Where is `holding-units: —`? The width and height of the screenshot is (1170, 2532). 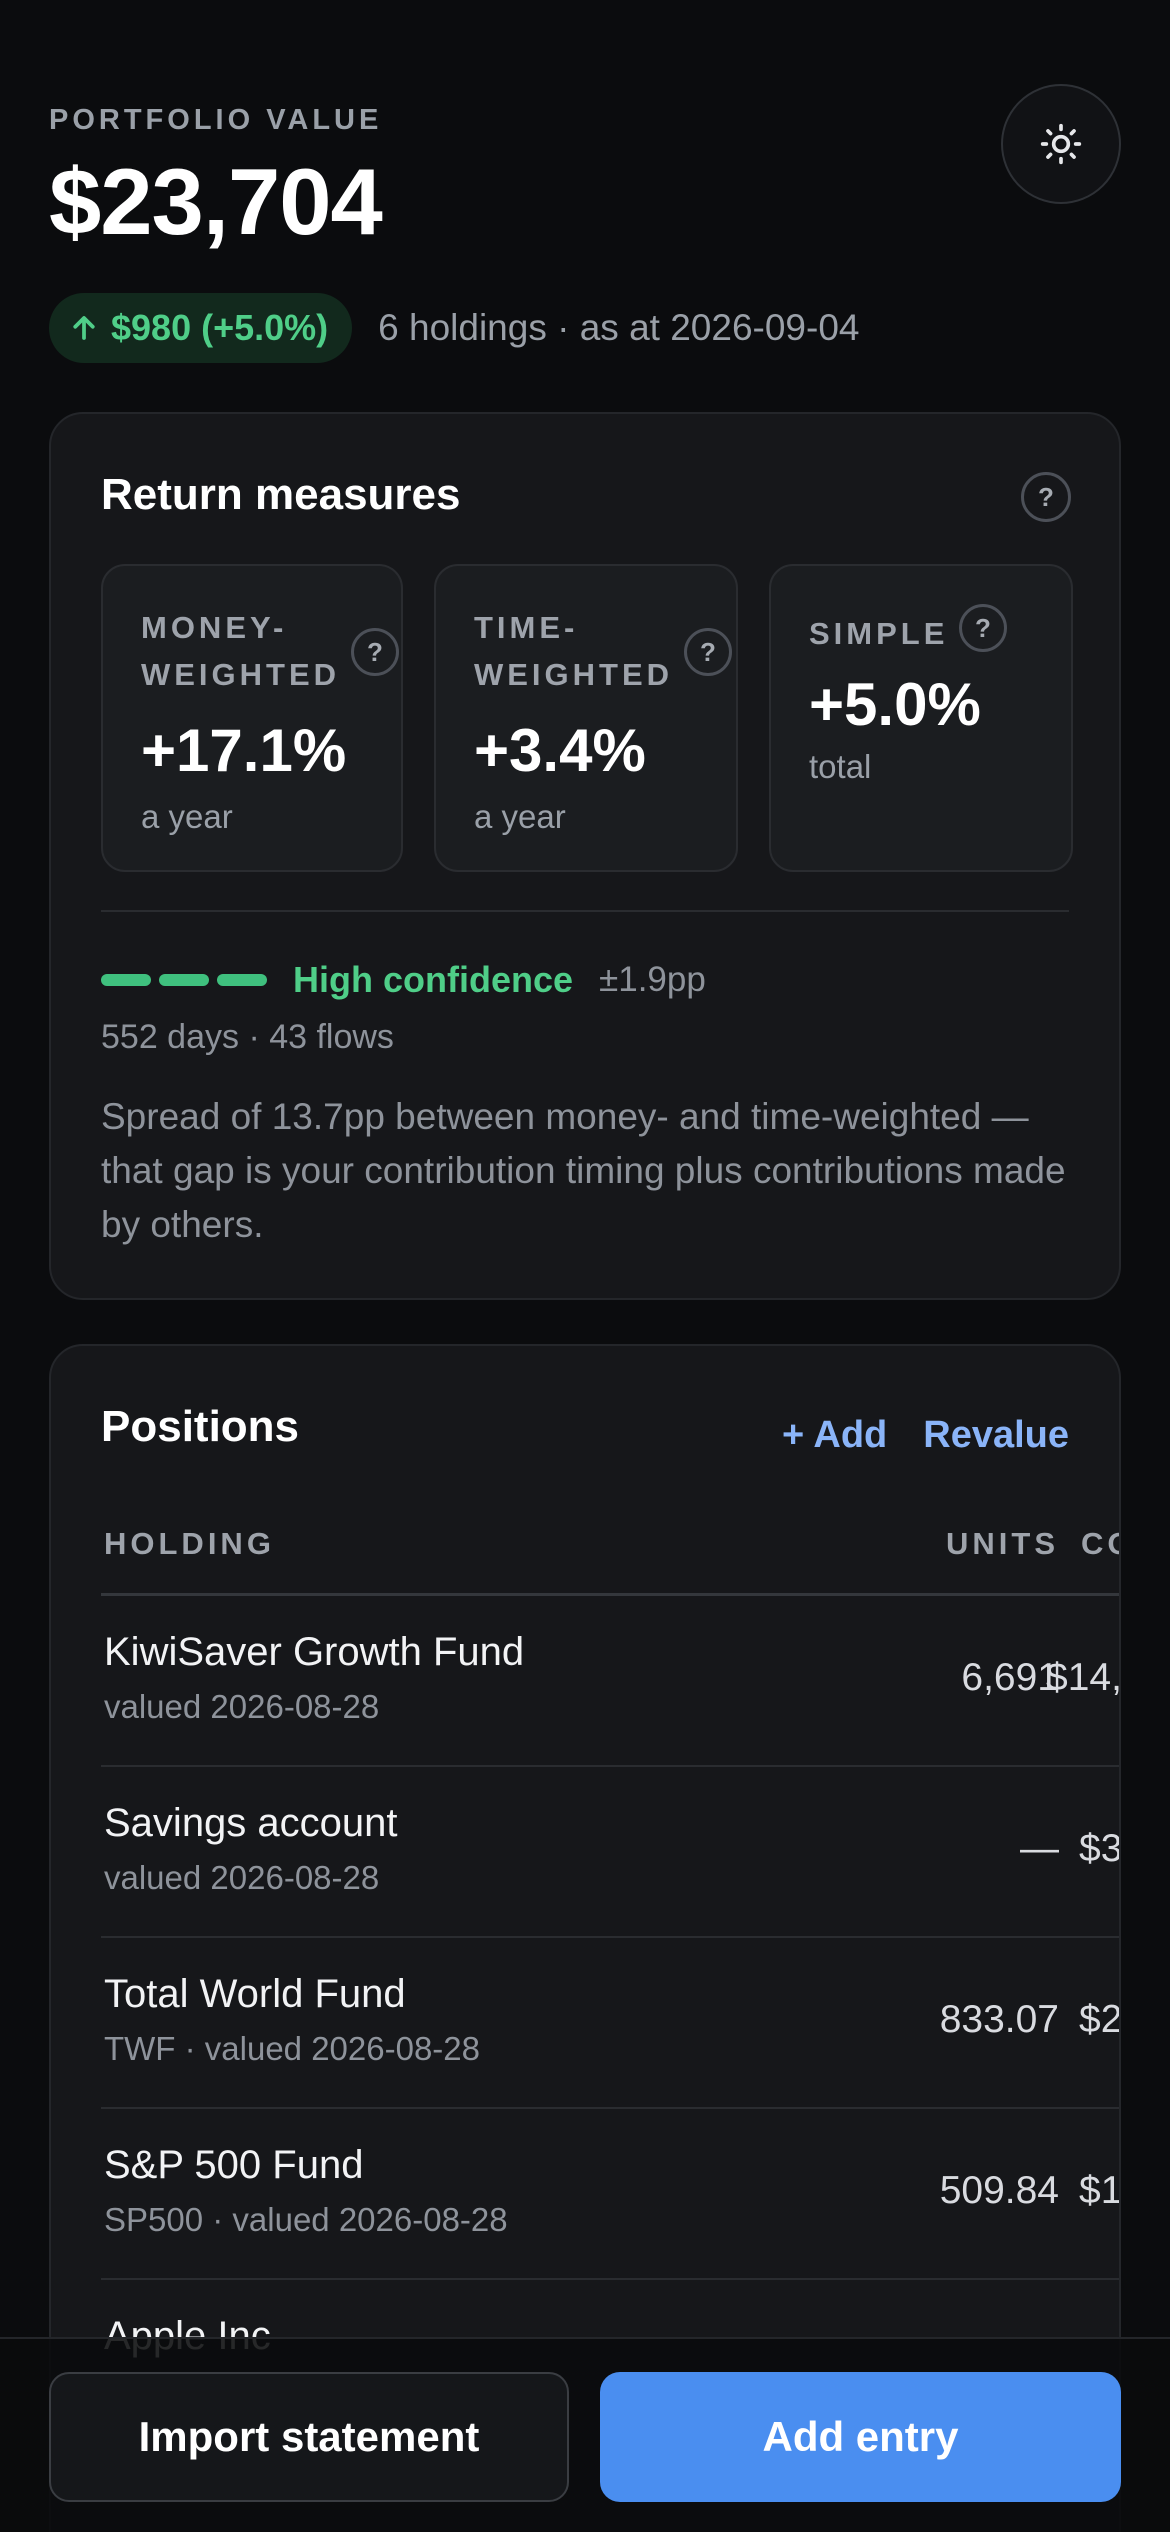 holding-units: — is located at coordinates (1039, 1848).